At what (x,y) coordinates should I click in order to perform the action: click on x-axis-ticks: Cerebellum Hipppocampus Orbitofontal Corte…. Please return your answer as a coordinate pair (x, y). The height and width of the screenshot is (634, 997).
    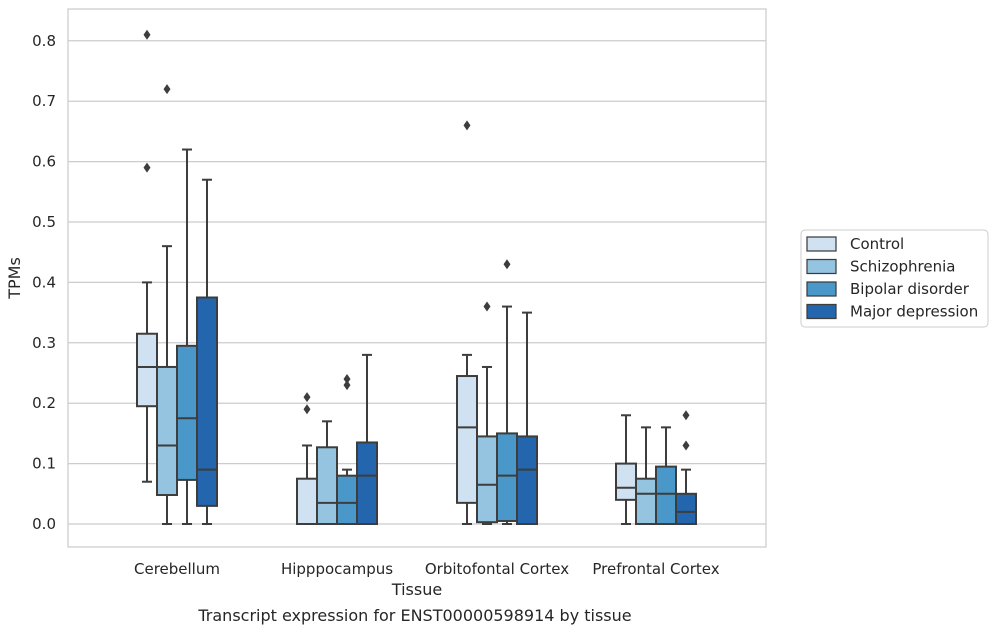
    Looking at the image, I should click on (427, 569).